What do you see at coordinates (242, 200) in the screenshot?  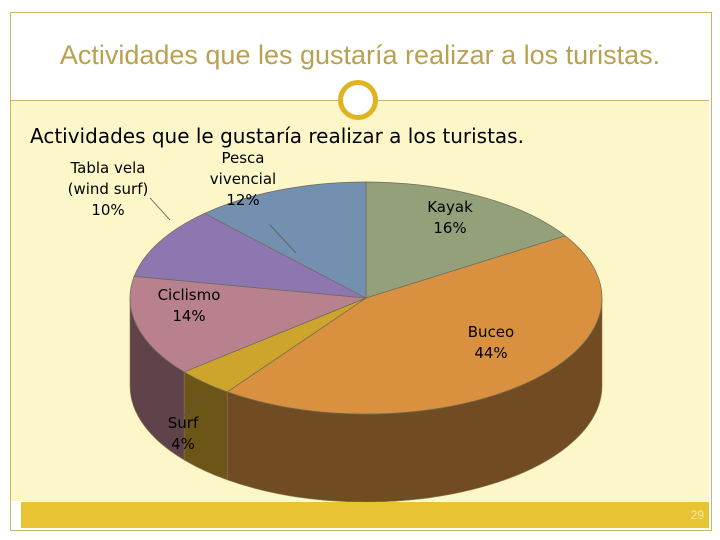 I see `slice-label-5-line-2: 12%` at bounding box center [242, 200].